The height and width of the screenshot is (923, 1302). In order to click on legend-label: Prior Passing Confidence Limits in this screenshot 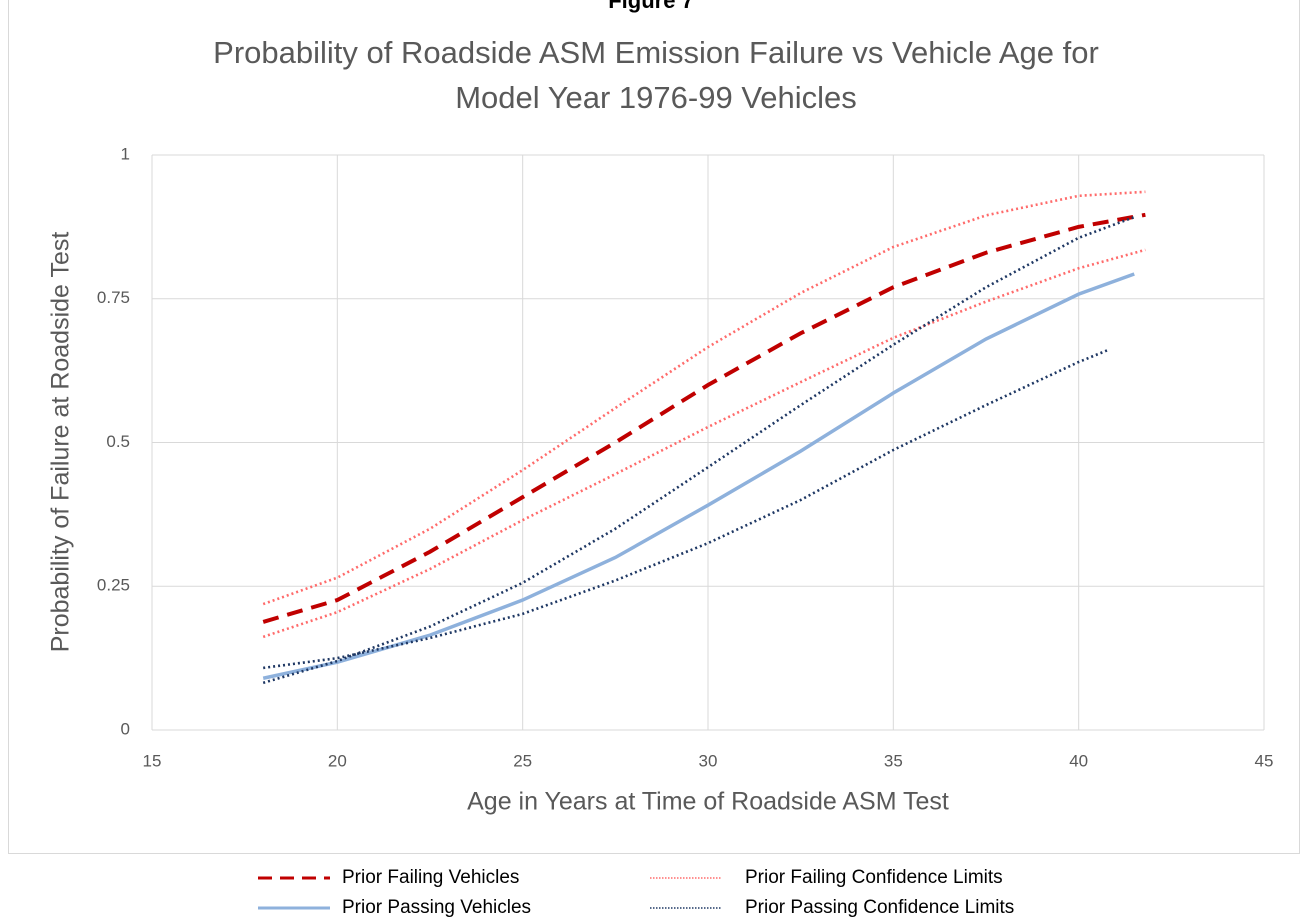, I will do `click(879, 907)`.